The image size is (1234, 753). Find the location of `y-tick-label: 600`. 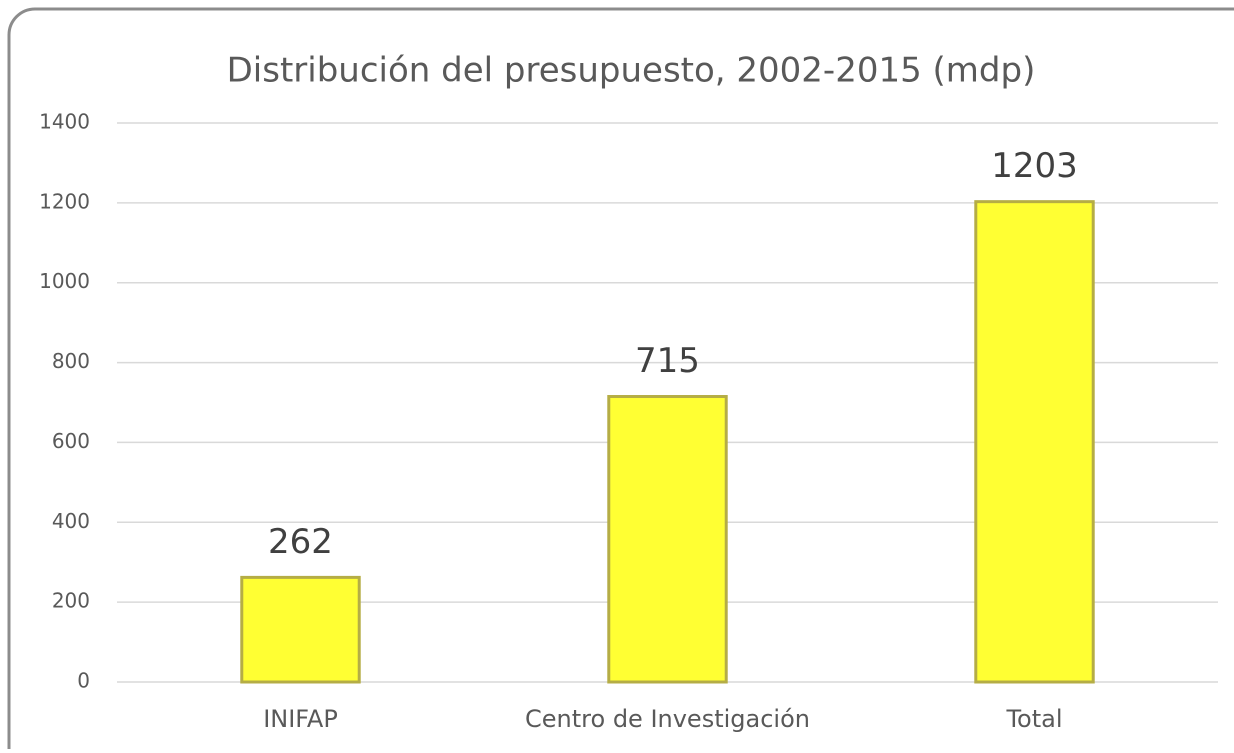

y-tick-label: 600 is located at coordinates (71, 441).